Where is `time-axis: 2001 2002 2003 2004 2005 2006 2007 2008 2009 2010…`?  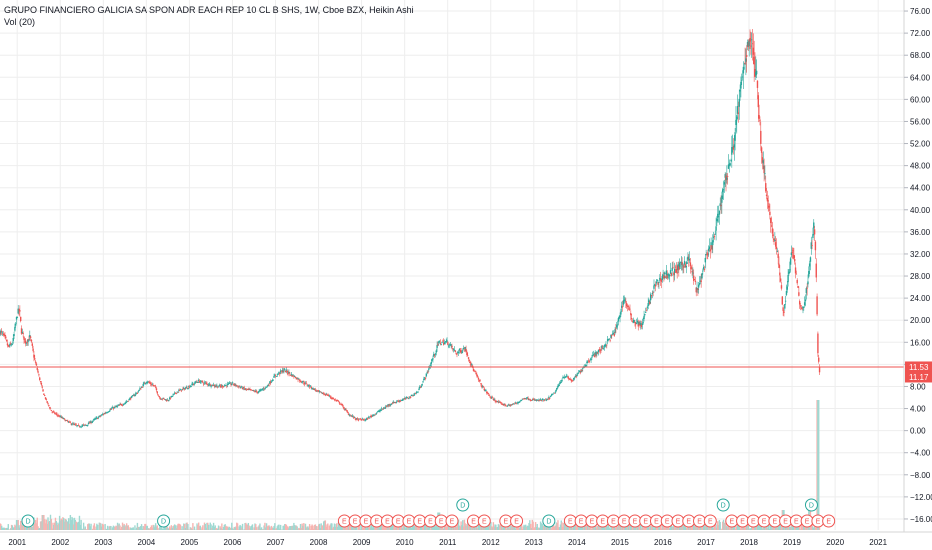 time-axis: 2001 2002 2003 2004 2005 2006 2007 2008 2009 2010… is located at coordinates (466, 540).